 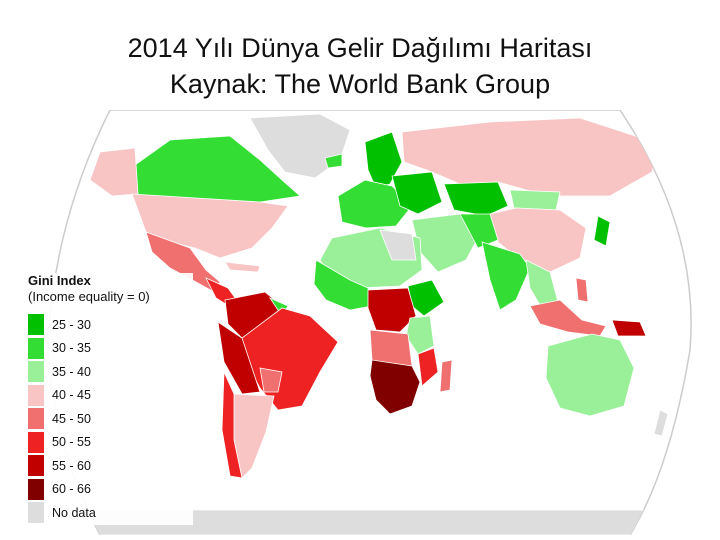 I want to click on region-west-africa, so click(x=343, y=285).